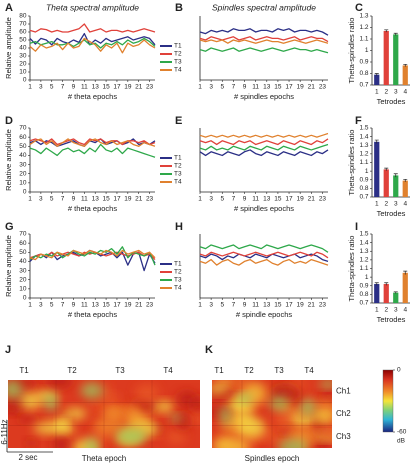 This screenshot has height=471, width=420. What do you see at coordinates (264, 314) in the screenshot?
I see `x-axis-label: # spindle epochs` at bounding box center [264, 314].